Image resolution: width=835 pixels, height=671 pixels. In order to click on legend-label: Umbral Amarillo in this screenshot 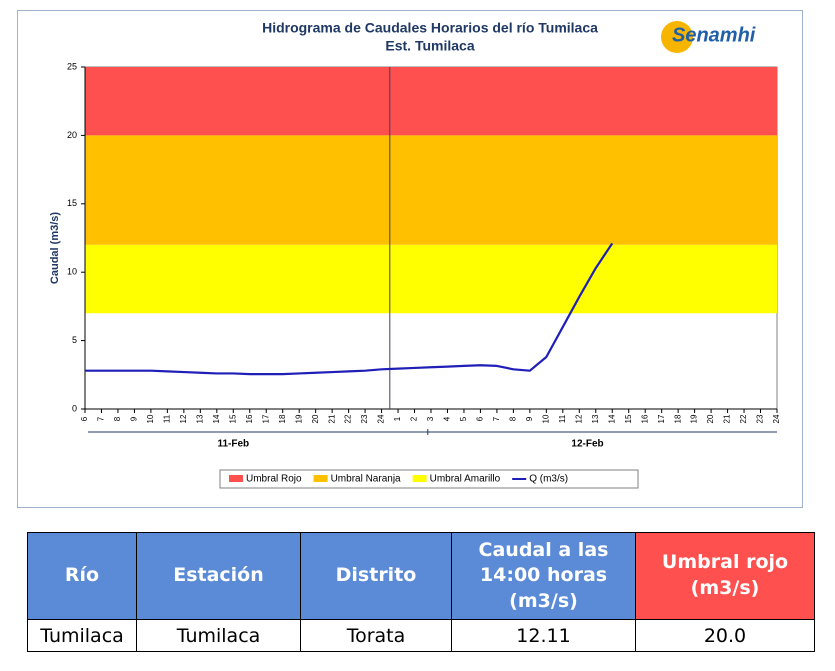, I will do `click(465, 479)`.